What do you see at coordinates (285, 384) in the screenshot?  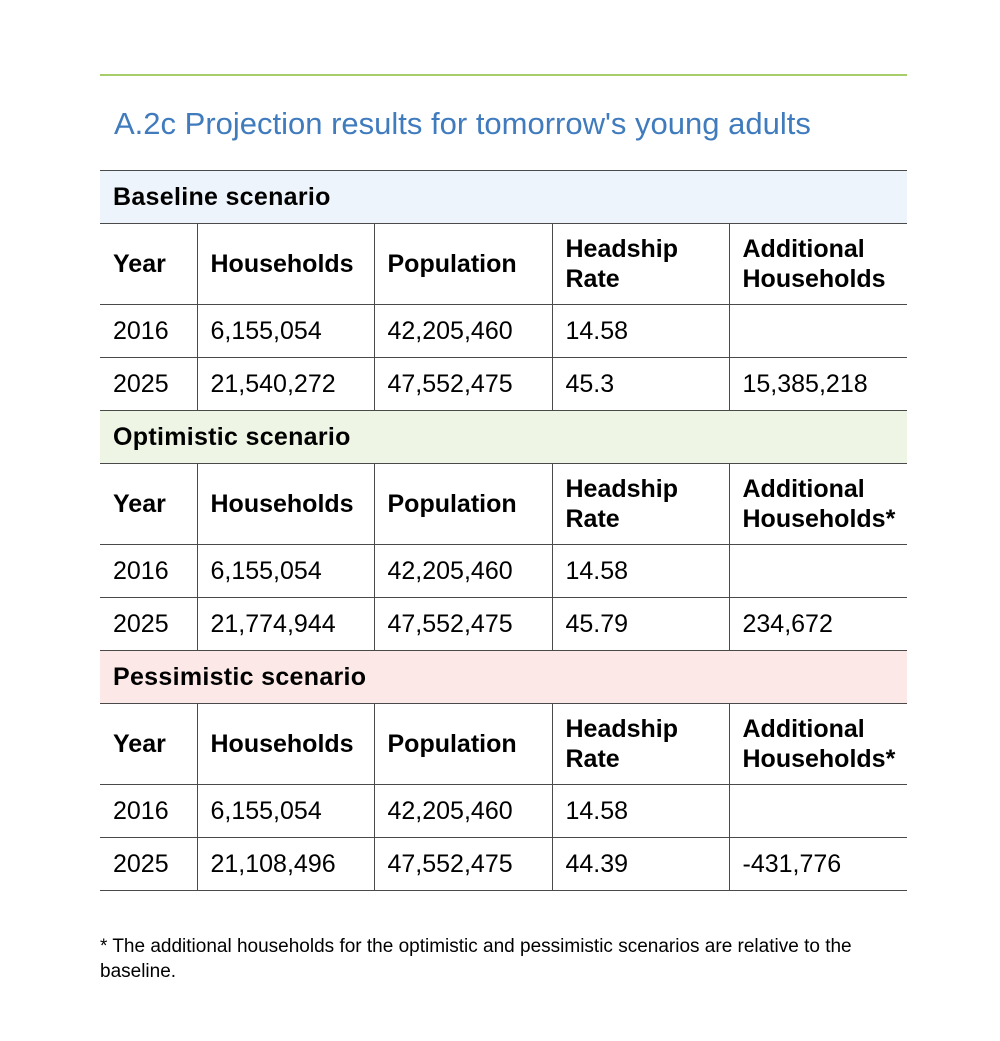 I see `cell-households: 21,540,272` at bounding box center [285, 384].